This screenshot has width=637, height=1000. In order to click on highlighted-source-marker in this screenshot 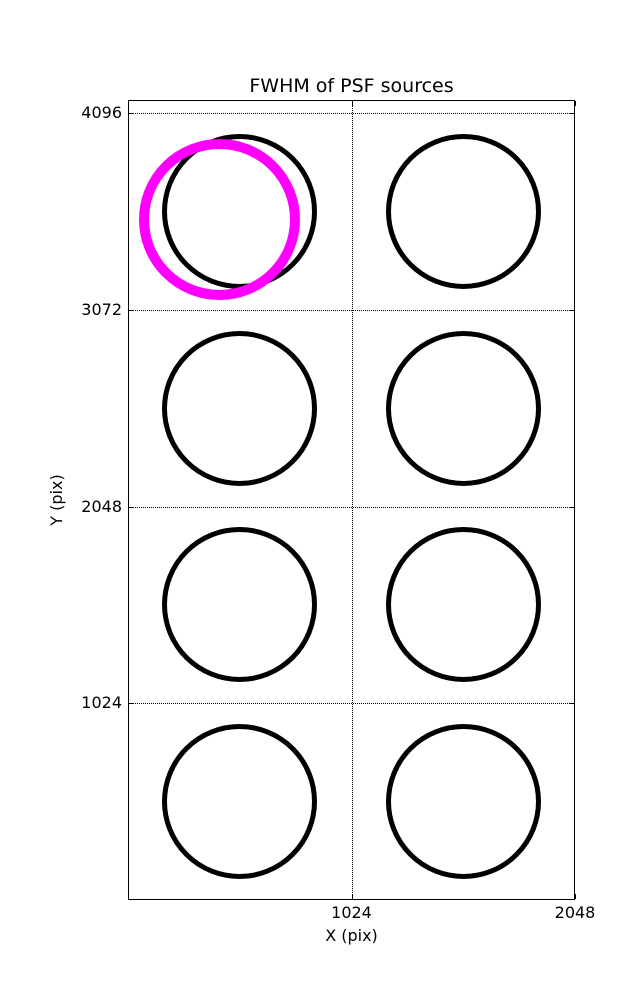, I will do `click(219, 220)`.